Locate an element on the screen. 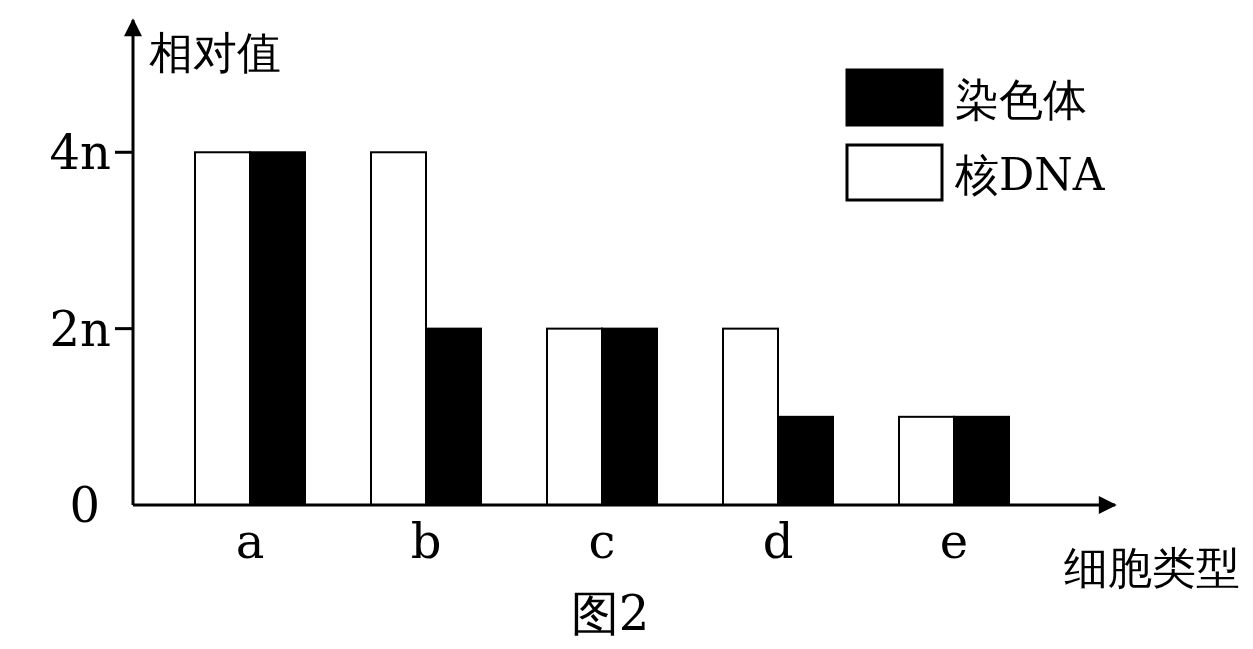 The image size is (1253, 649). y-axis-title: 相对值 is located at coordinates (215, 52).